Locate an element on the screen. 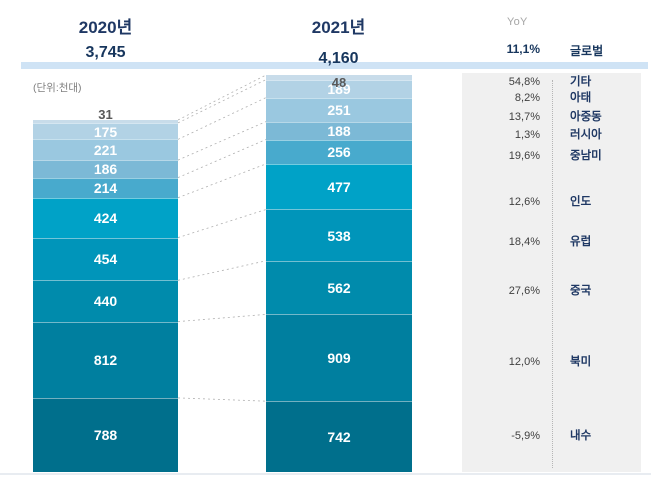 Image resolution: width=651 pixels, height=482 pixels. yoy-row-india: 12,6% 인도 is located at coordinates (551, 202).